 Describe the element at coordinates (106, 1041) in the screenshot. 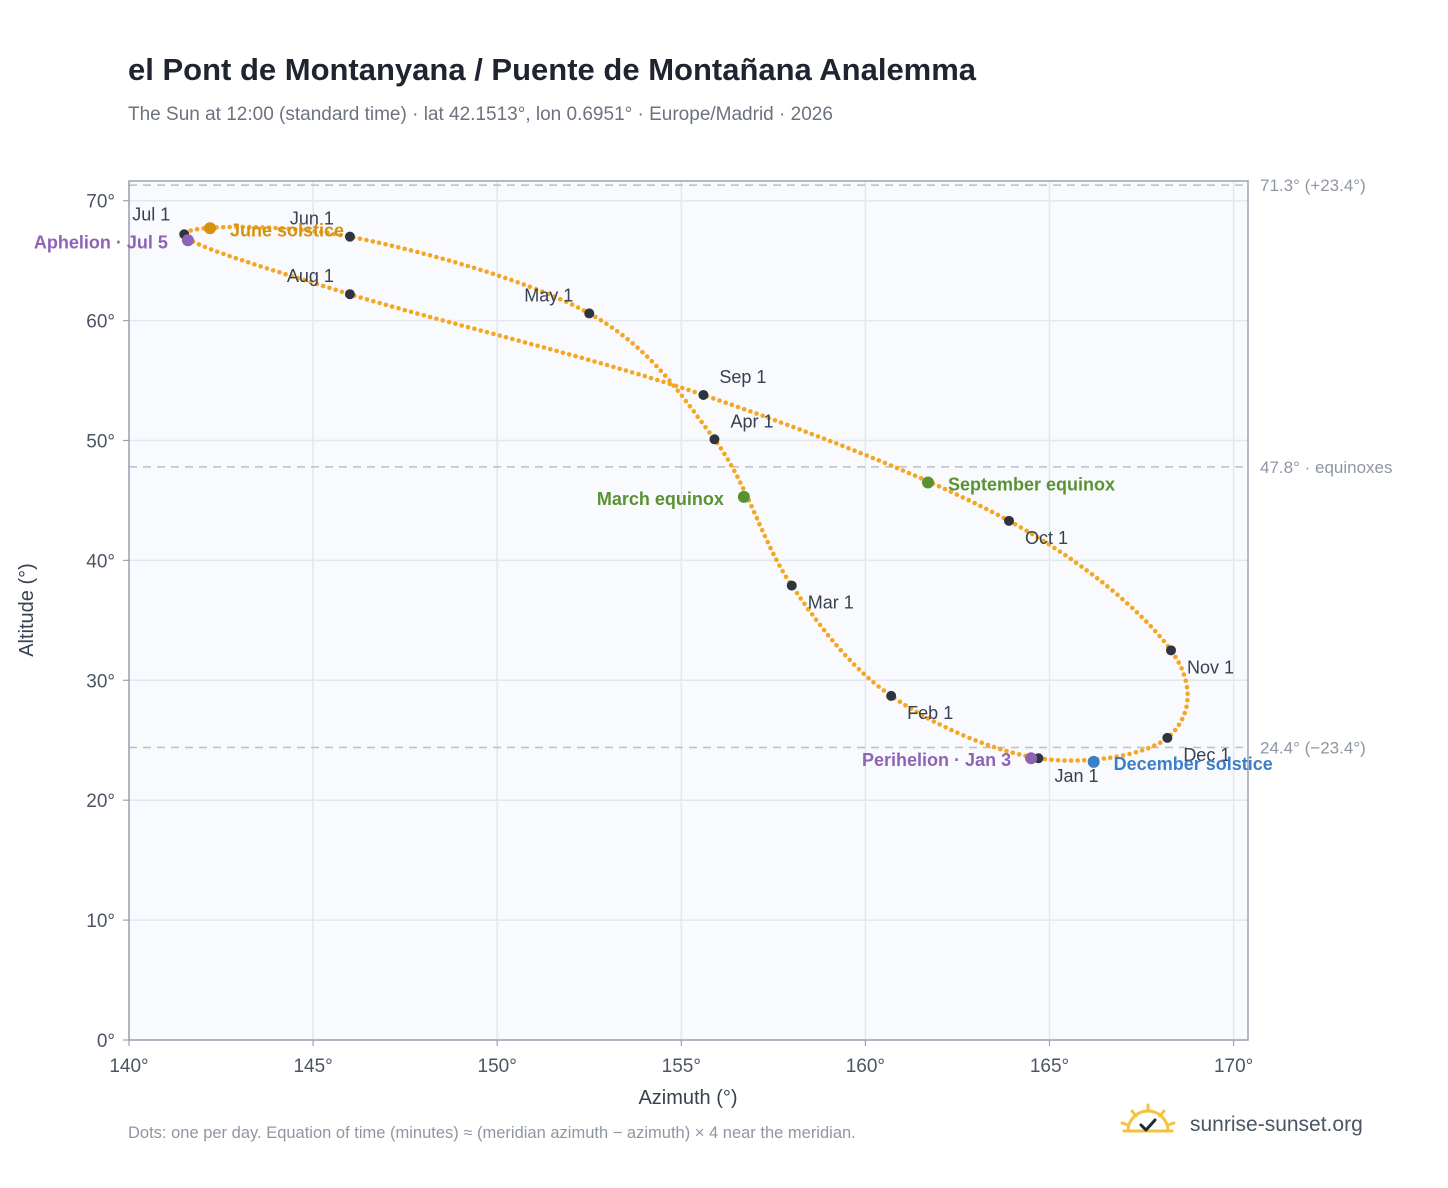

I see `y-tick-label: 0°` at that location.